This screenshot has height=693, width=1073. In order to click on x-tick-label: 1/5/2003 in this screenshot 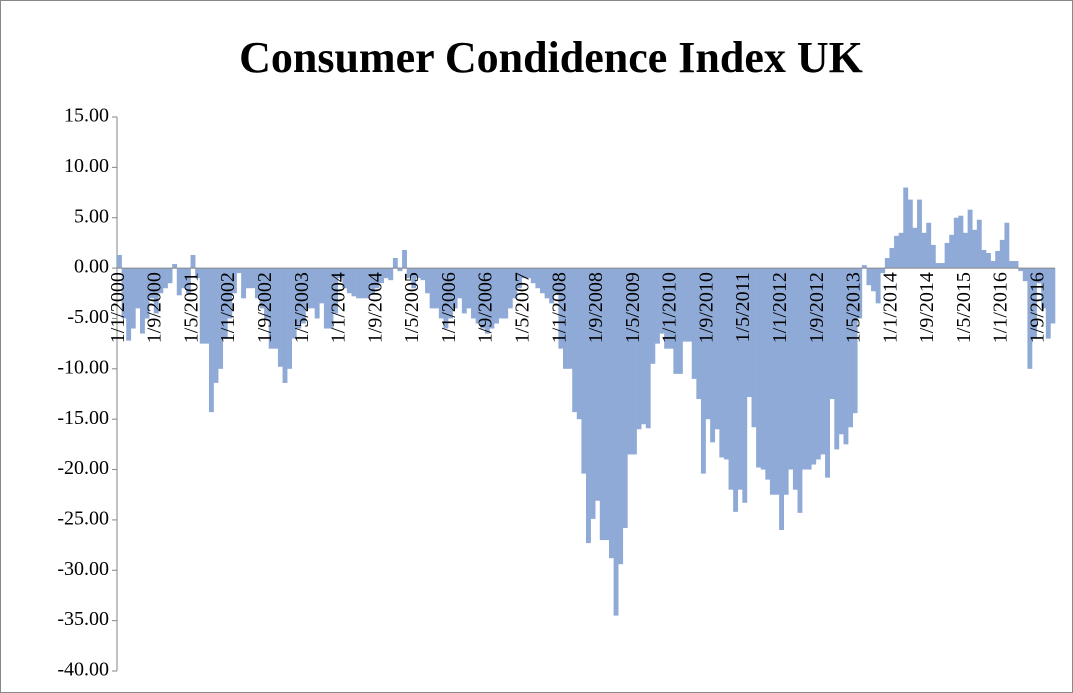, I will do `click(302, 307)`.